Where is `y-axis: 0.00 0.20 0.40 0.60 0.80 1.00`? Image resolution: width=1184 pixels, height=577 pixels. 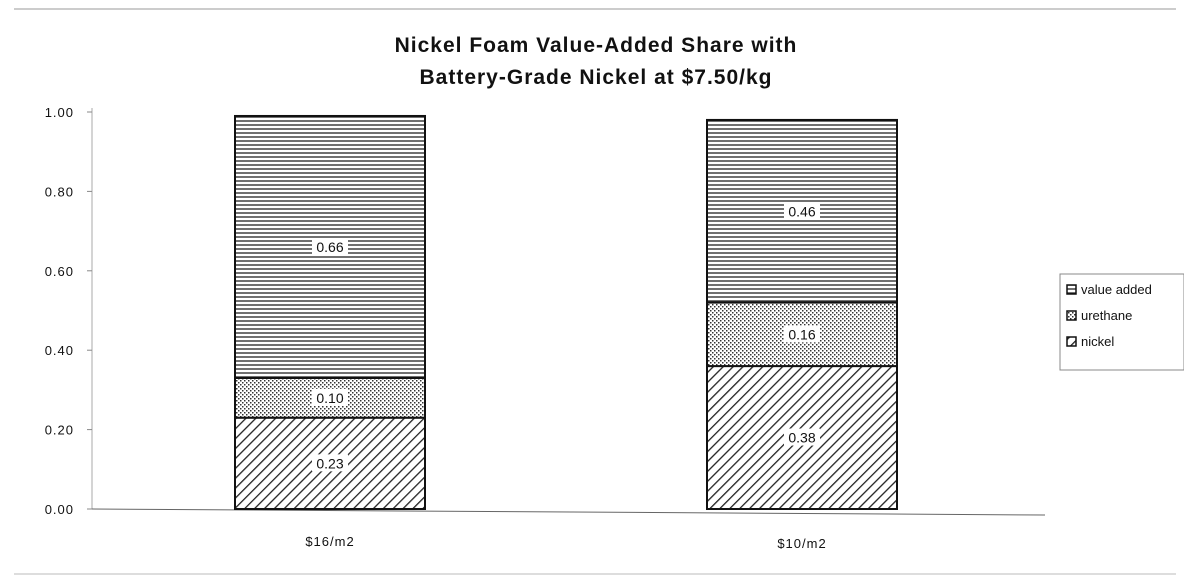 y-axis: 0.00 0.20 0.40 0.60 0.80 1.00 is located at coordinates (69, 311).